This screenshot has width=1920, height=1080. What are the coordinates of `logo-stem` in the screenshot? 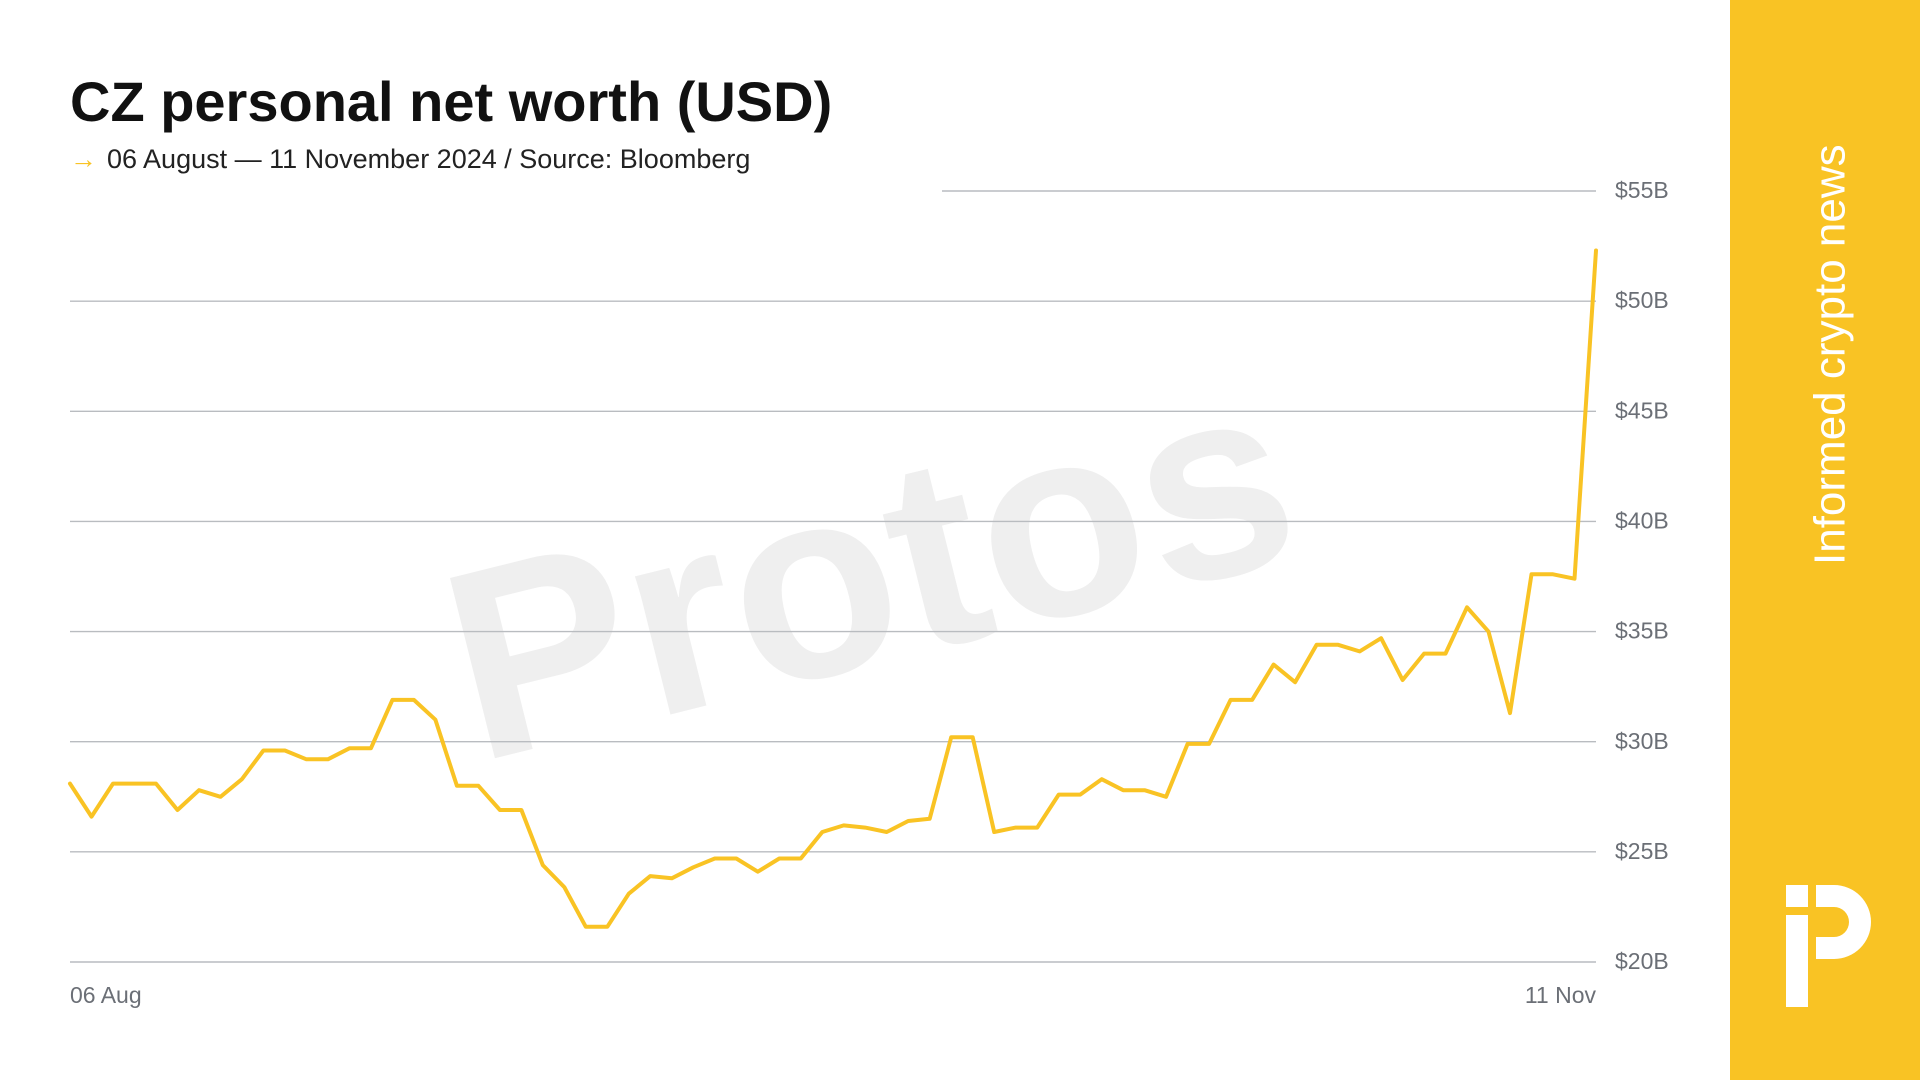 It's located at (1797, 961).